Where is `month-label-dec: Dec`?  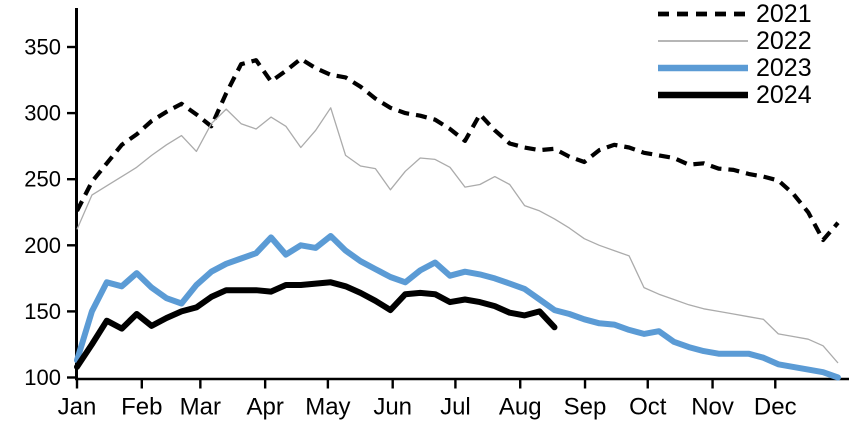 month-label-dec: Dec is located at coordinates (775, 407).